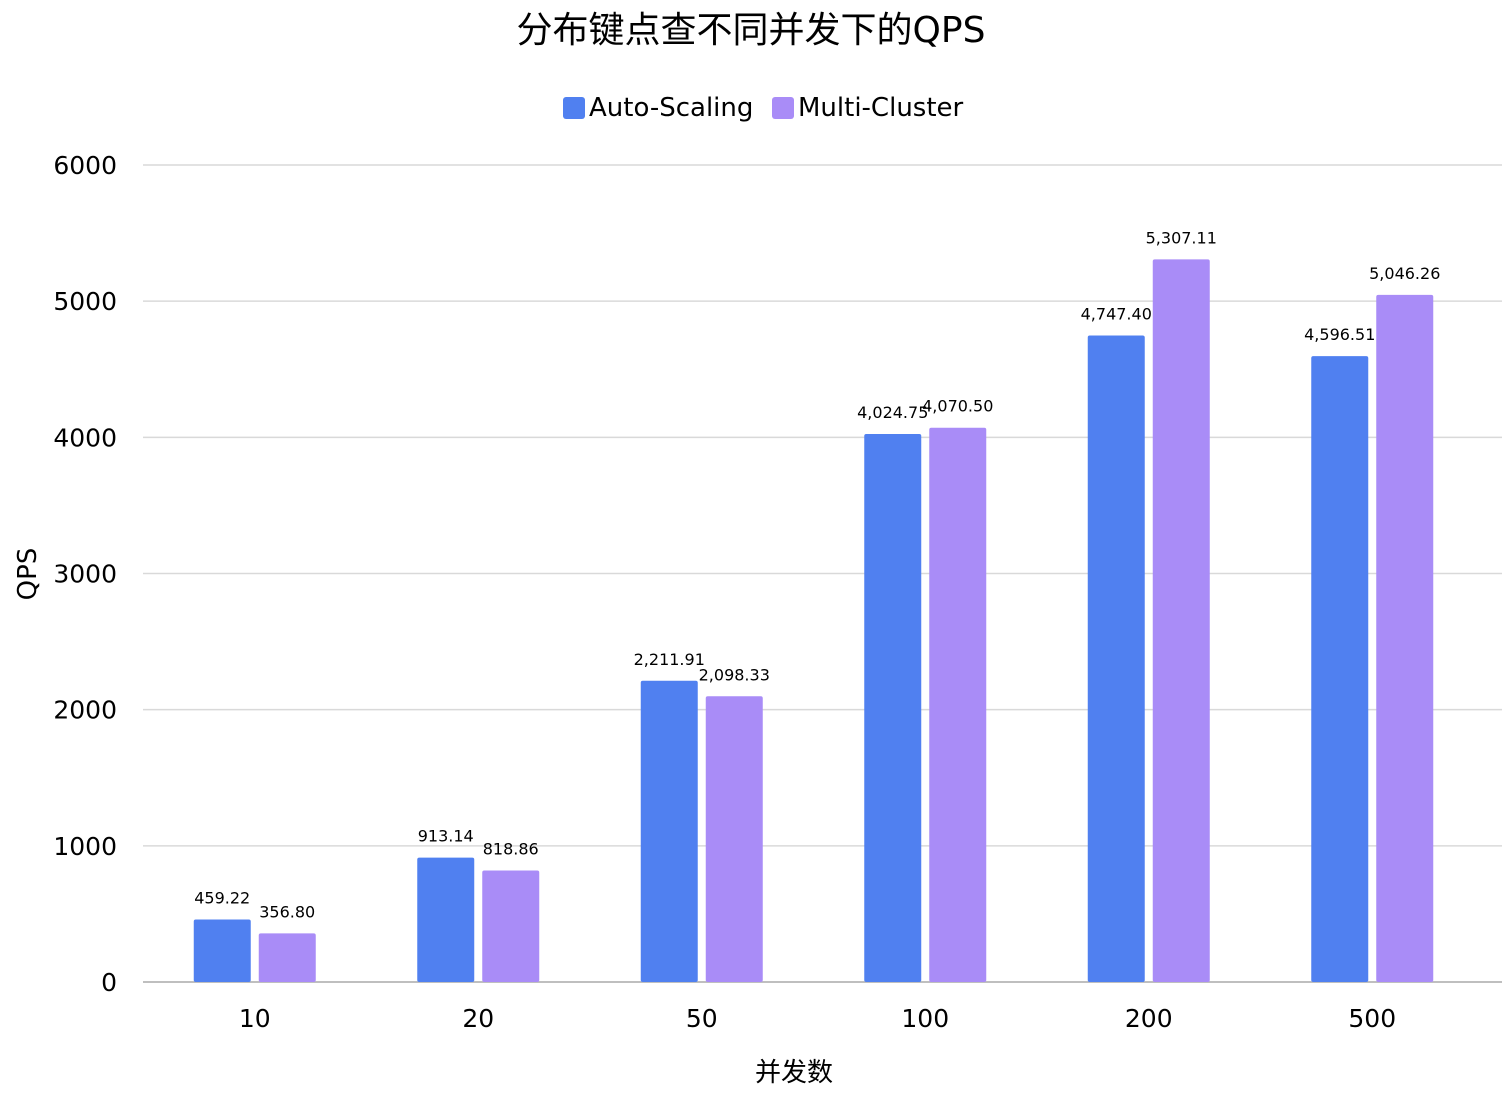  I want to click on y-axis-ticks: 0 1000 2000 3000 4000 5000 6000, so click(85, 574).